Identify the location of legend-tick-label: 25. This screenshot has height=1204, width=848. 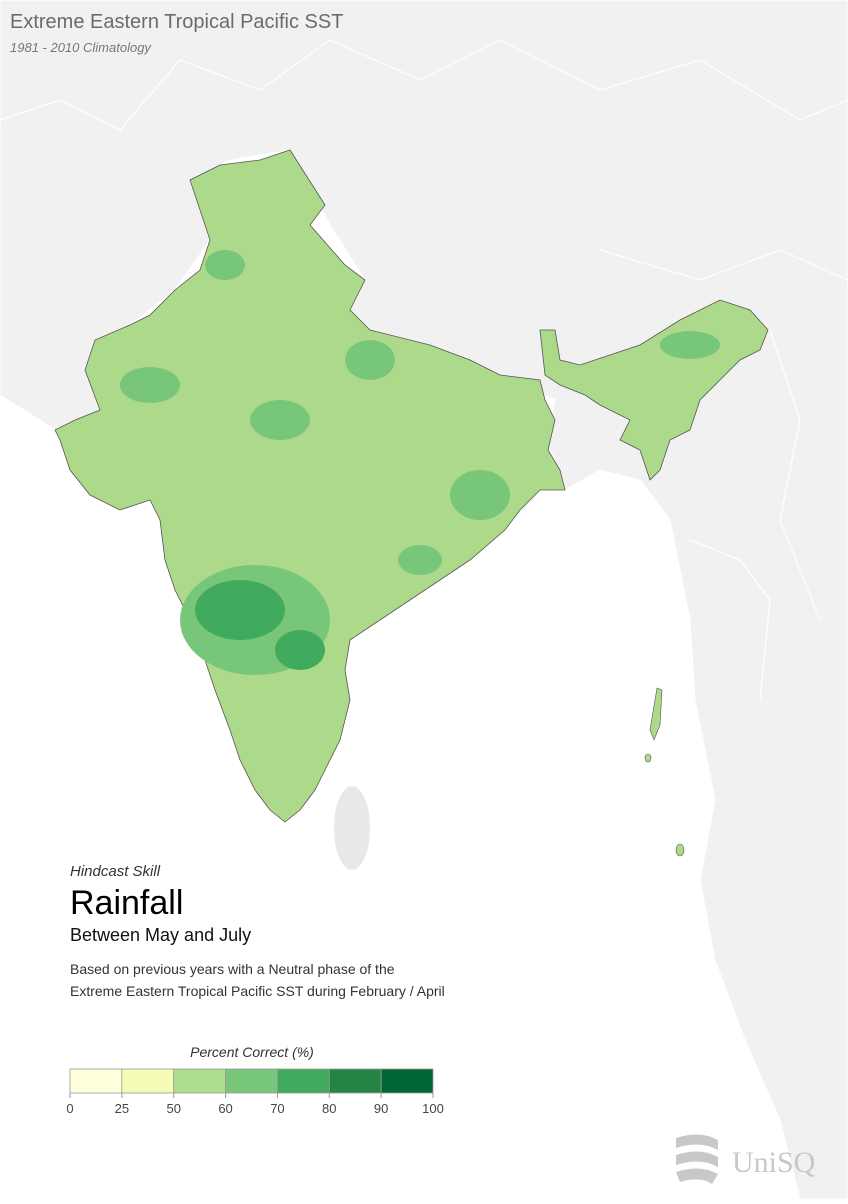
(122, 1108).